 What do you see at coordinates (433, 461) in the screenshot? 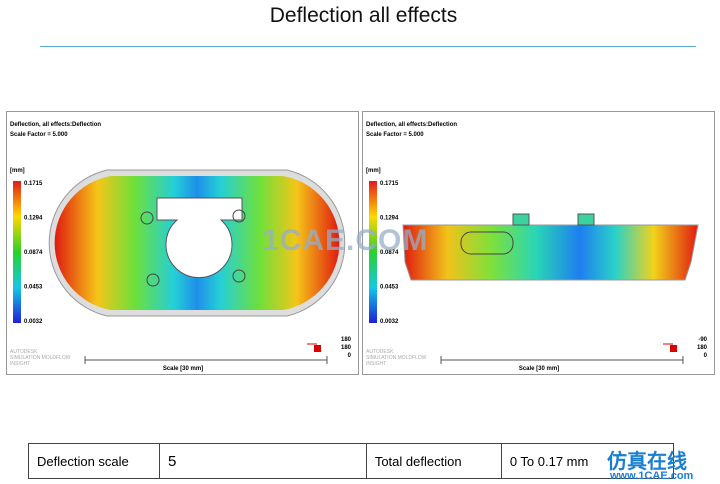
I see `table-cell: Total deflection` at bounding box center [433, 461].